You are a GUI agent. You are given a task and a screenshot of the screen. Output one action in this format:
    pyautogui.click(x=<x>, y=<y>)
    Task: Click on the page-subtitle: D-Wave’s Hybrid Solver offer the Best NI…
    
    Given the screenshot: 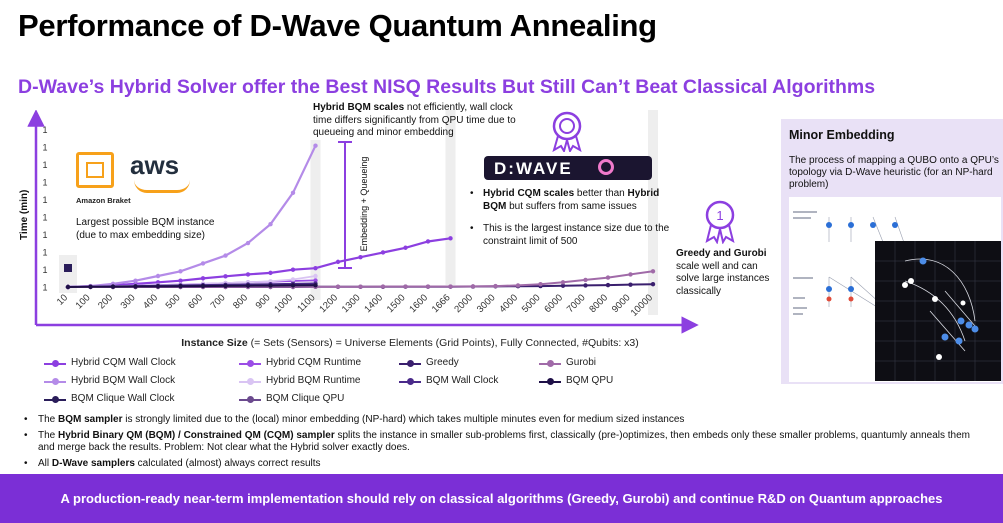 What is the action you would take?
    pyautogui.click(x=447, y=87)
    